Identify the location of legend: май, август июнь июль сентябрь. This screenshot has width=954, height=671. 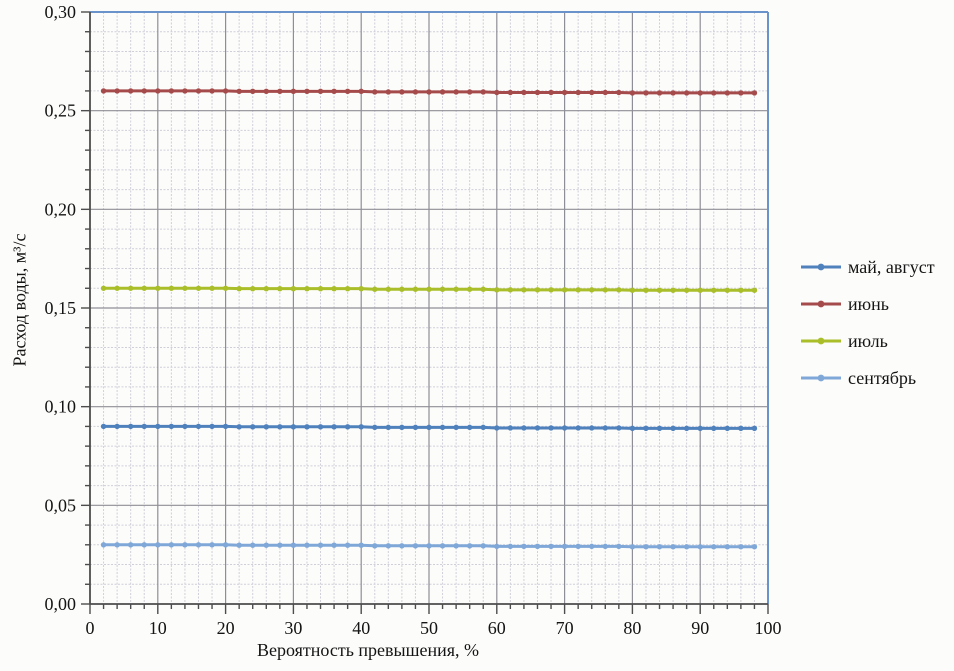
(867, 322).